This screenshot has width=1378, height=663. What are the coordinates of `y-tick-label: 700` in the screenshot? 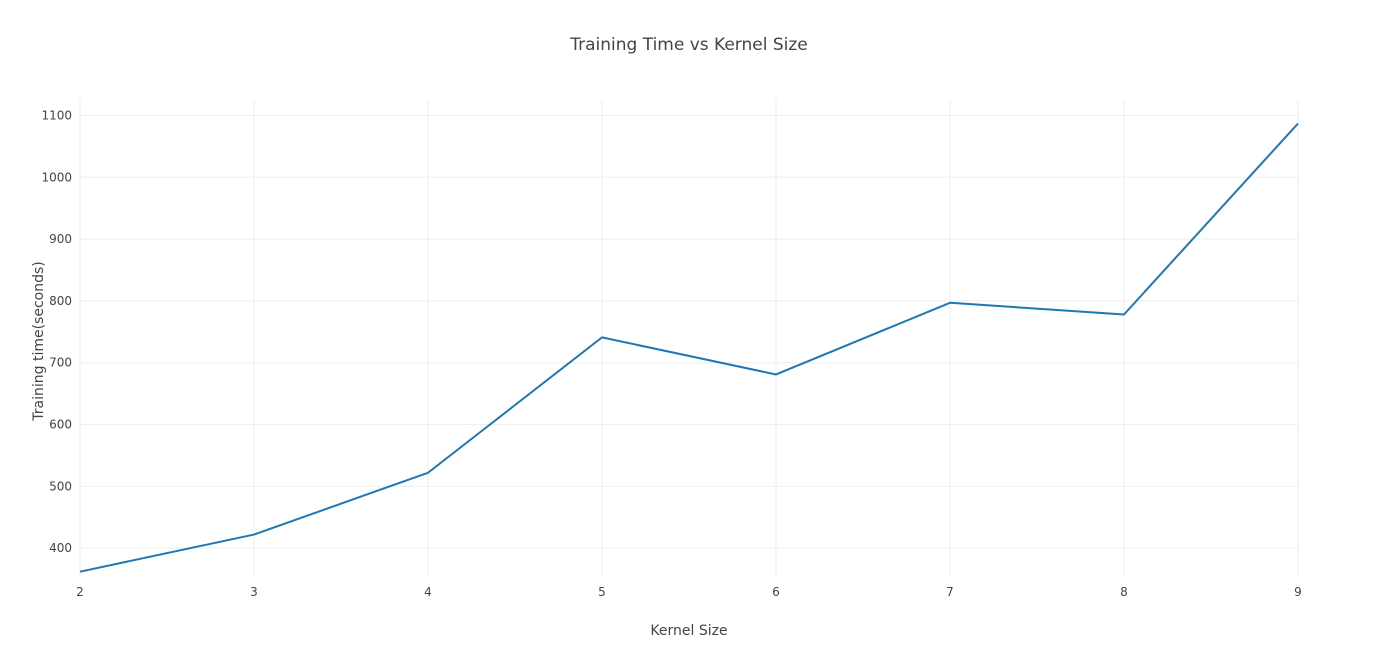 It's located at (60, 363).